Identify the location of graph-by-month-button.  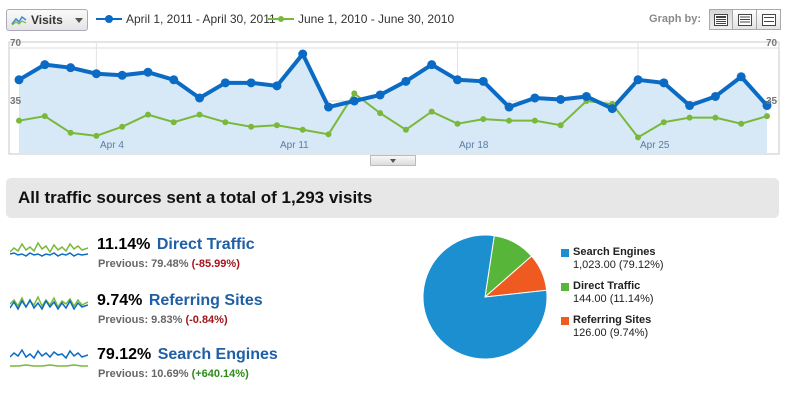
(769, 19).